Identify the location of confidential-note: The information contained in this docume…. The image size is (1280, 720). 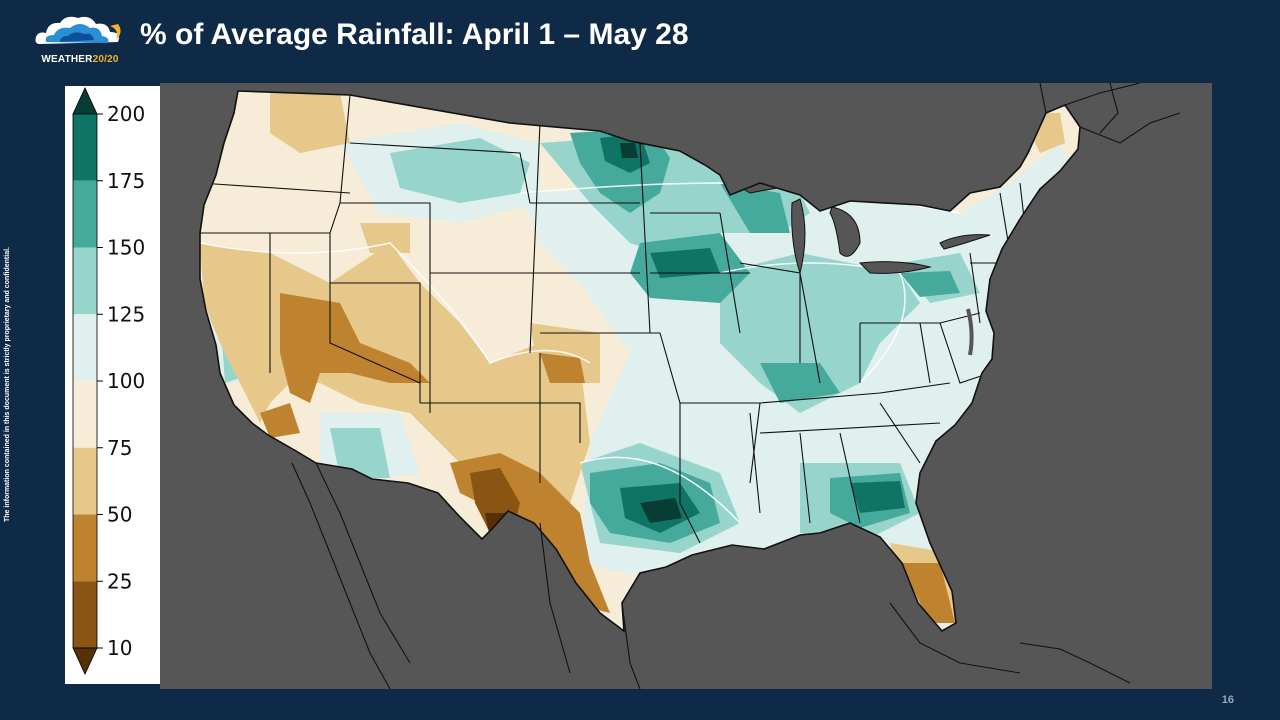
(7, 384).